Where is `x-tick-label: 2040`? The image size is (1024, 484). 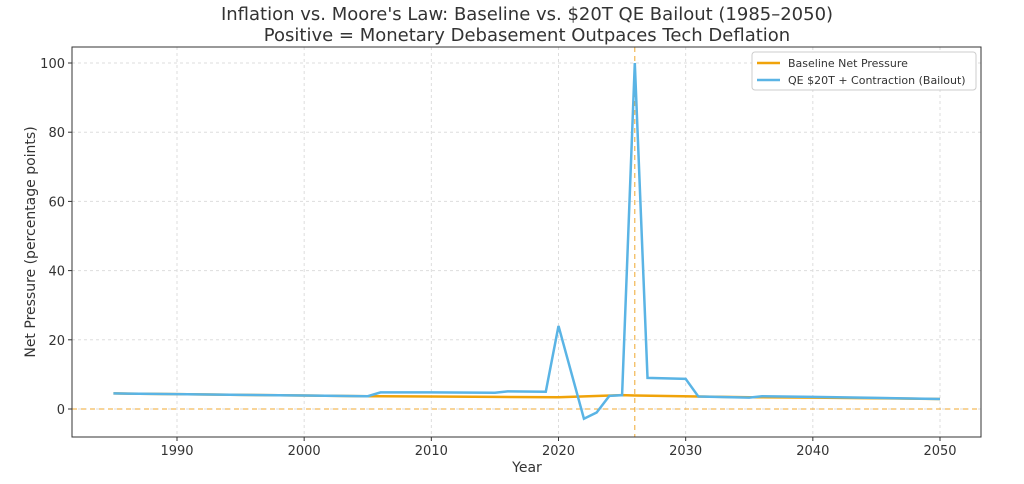
x-tick-label: 2040 is located at coordinates (812, 451).